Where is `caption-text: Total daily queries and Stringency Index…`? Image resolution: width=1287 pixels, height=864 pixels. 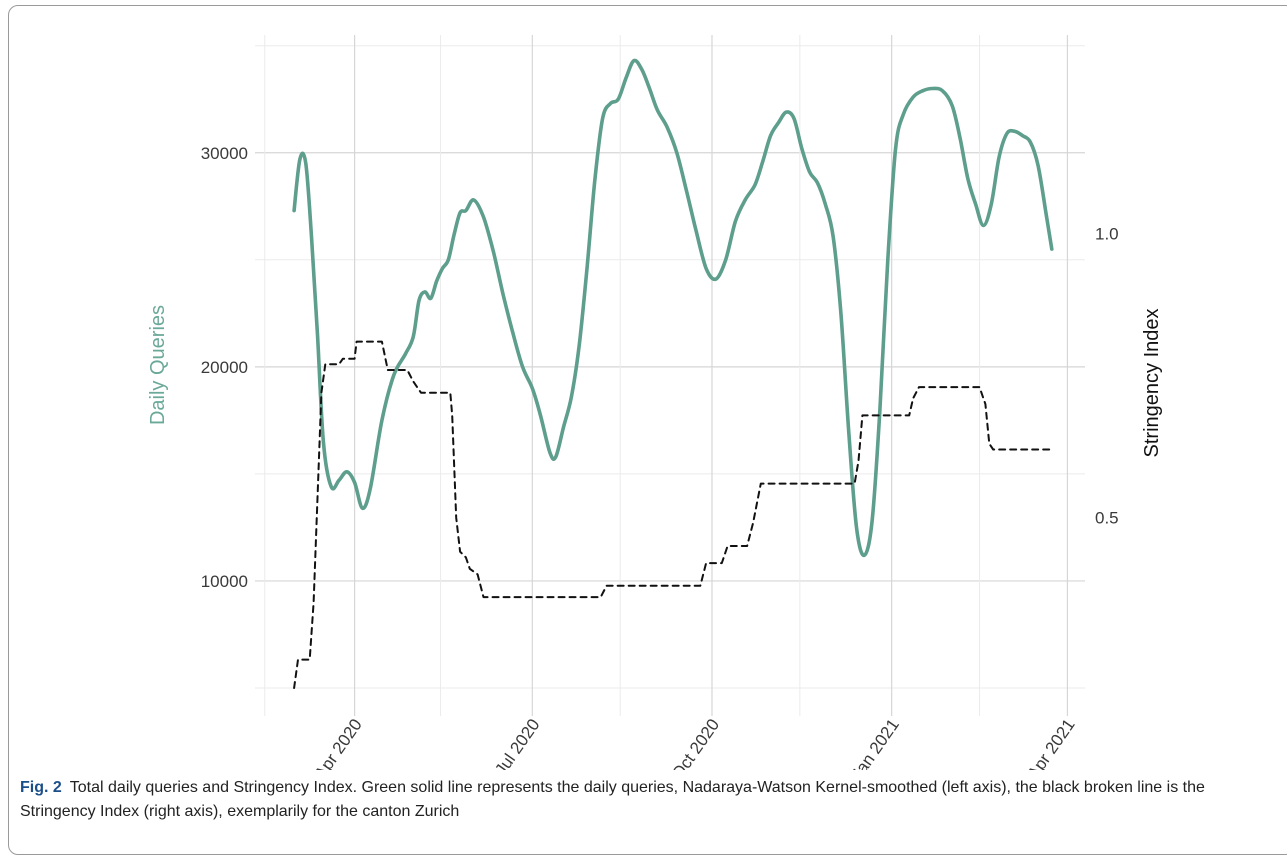 caption-text: Total daily queries and Stringency Index… is located at coordinates (612, 799).